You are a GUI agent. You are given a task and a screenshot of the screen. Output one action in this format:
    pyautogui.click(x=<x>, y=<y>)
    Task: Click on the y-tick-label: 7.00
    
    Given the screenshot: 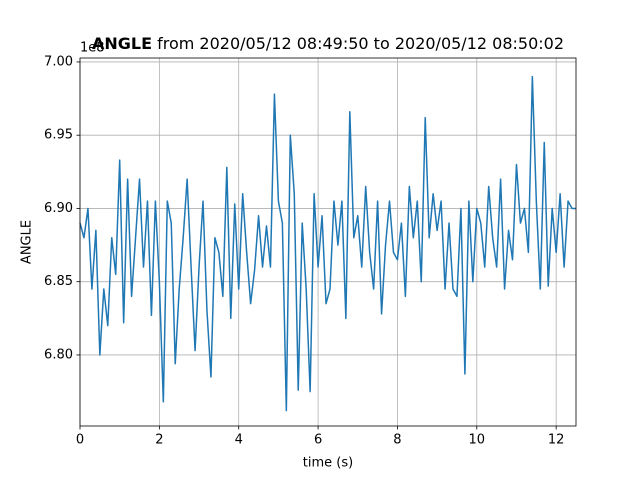 What is the action you would take?
    pyautogui.click(x=58, y=61)
    